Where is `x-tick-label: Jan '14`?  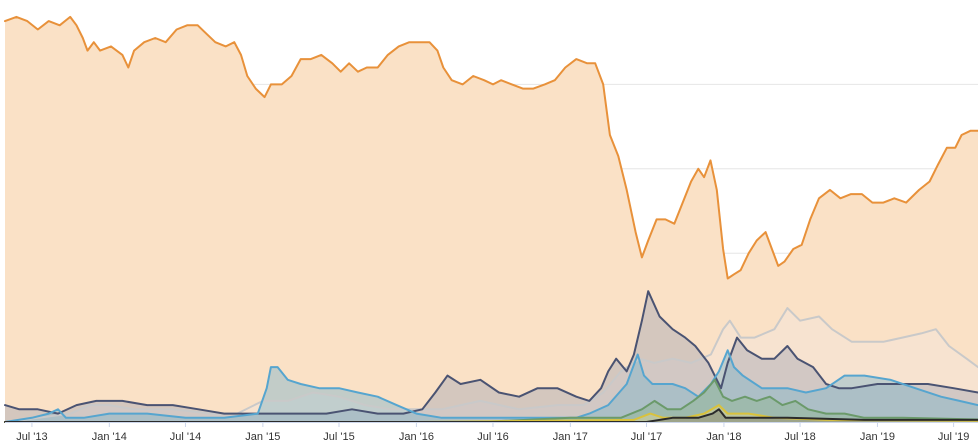
x-tick-label: Jan '14 is located at coordinates (109, 437).